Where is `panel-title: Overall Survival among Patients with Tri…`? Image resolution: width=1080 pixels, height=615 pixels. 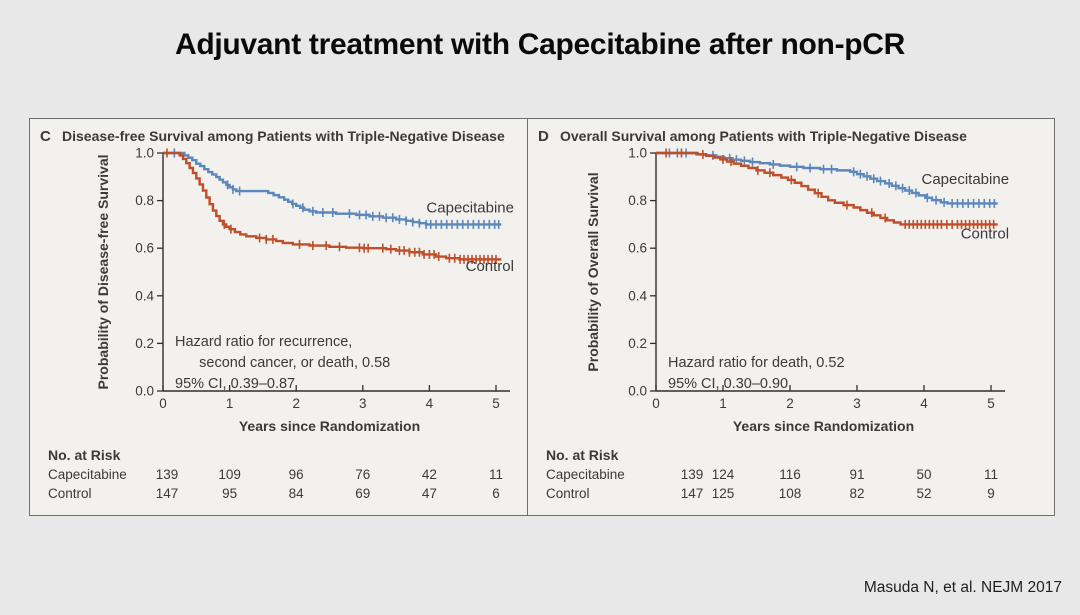
panel-title: Overall Survival among Patients with Tri… is located at coordinates (763, 136).